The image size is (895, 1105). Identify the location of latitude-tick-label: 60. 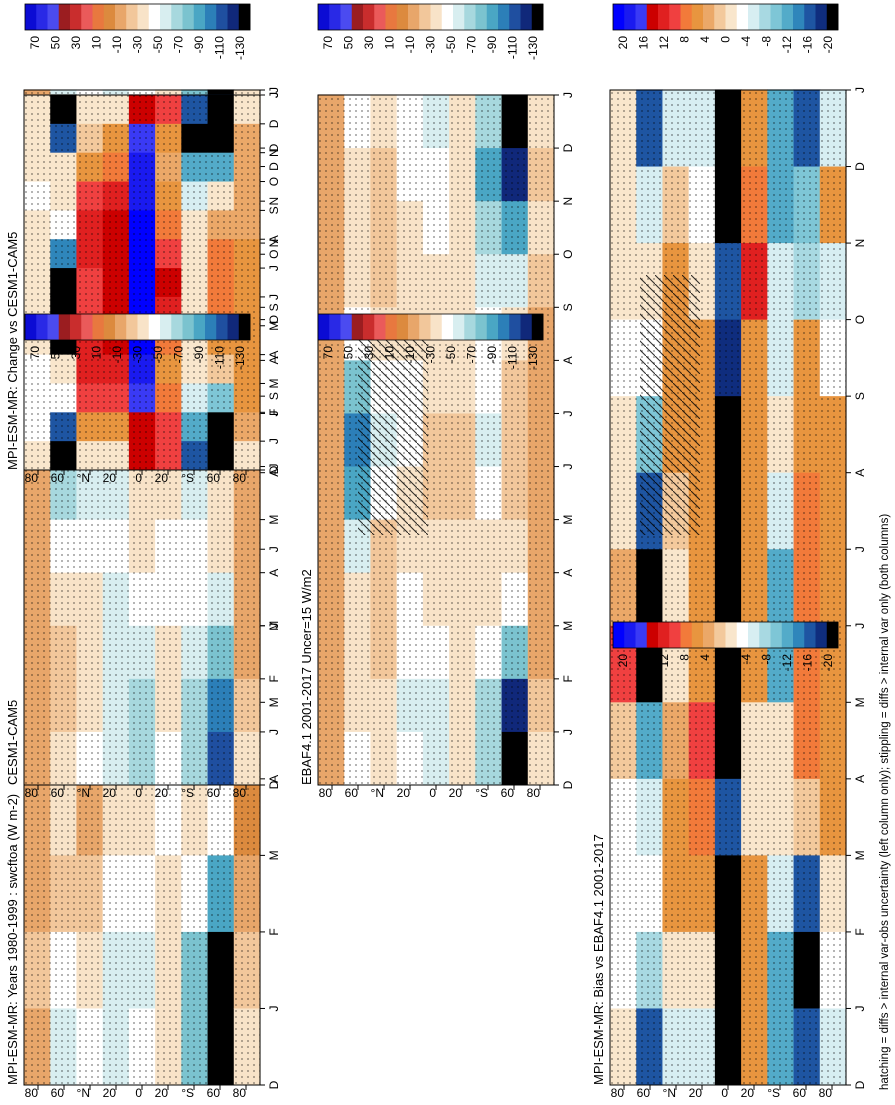
(644, 1093).